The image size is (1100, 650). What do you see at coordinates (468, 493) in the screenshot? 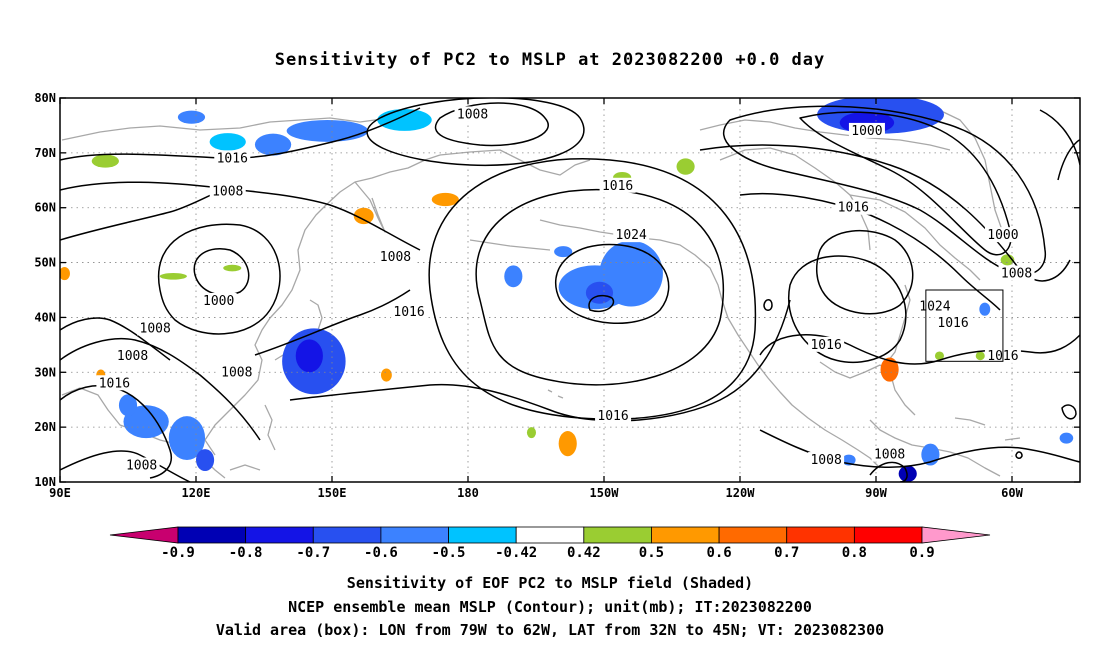
I see `lon-tick-label: 180` at bounding box center [468, 493].